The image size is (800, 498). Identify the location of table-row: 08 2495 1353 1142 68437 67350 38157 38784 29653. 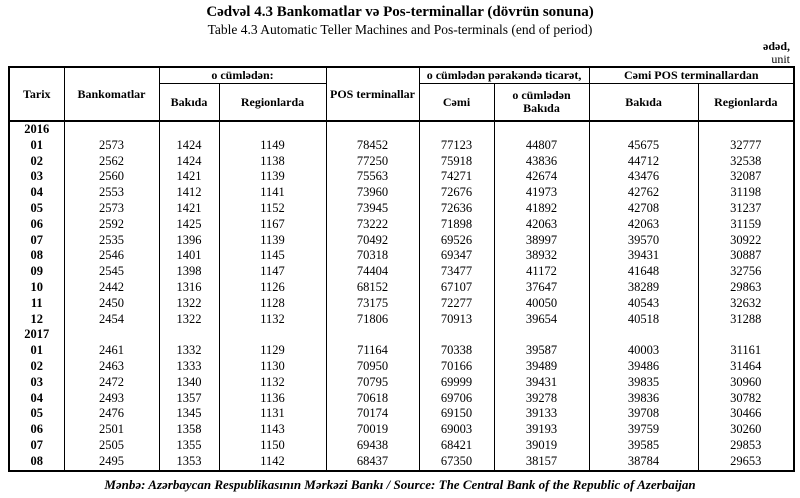
(401, 462).